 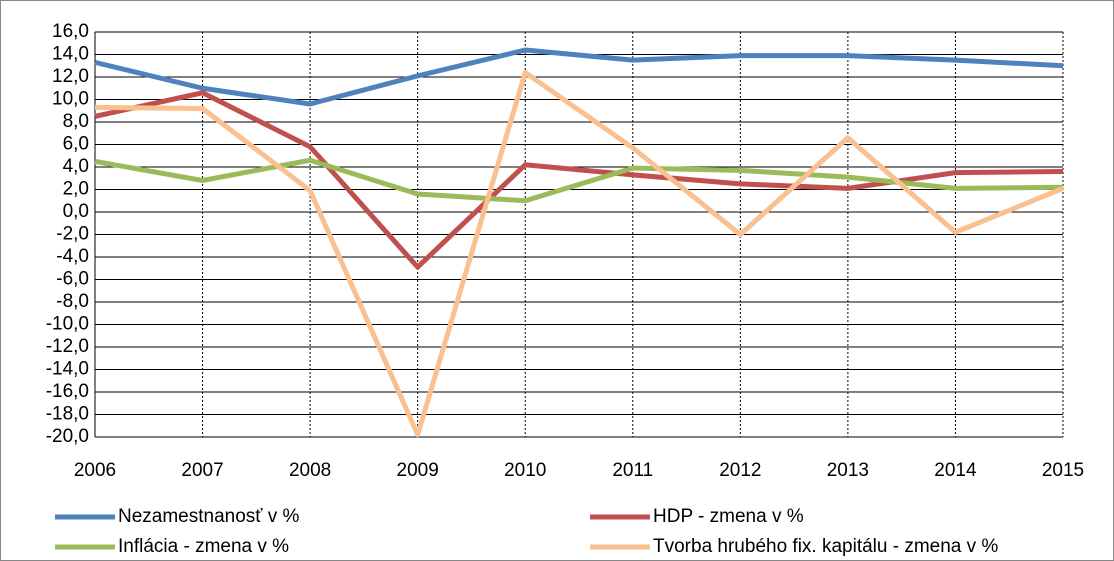 I want to click on y-tick-label: 6,0, so click(x=76, y=144).